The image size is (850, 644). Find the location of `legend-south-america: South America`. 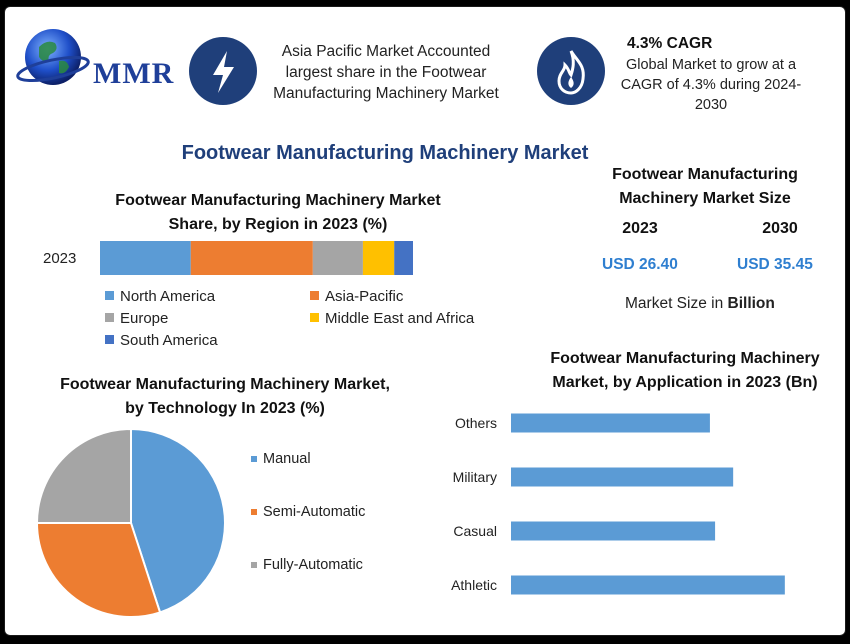

legend-south-america: South America is located at coordinates (161, 340).